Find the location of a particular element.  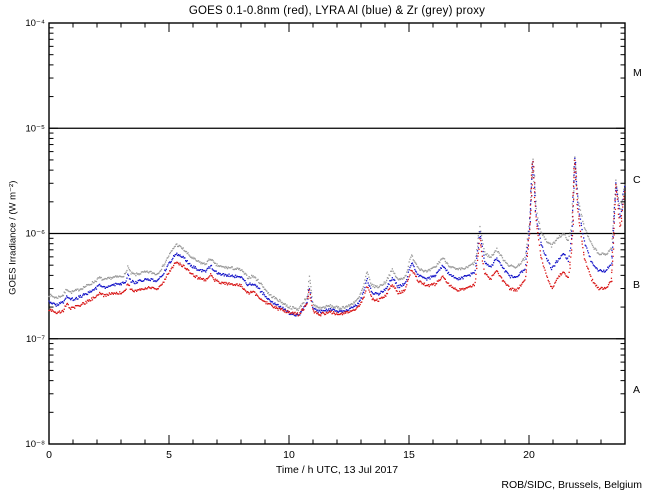

flare-class-label-m: M is located at coordinates (637, 72).